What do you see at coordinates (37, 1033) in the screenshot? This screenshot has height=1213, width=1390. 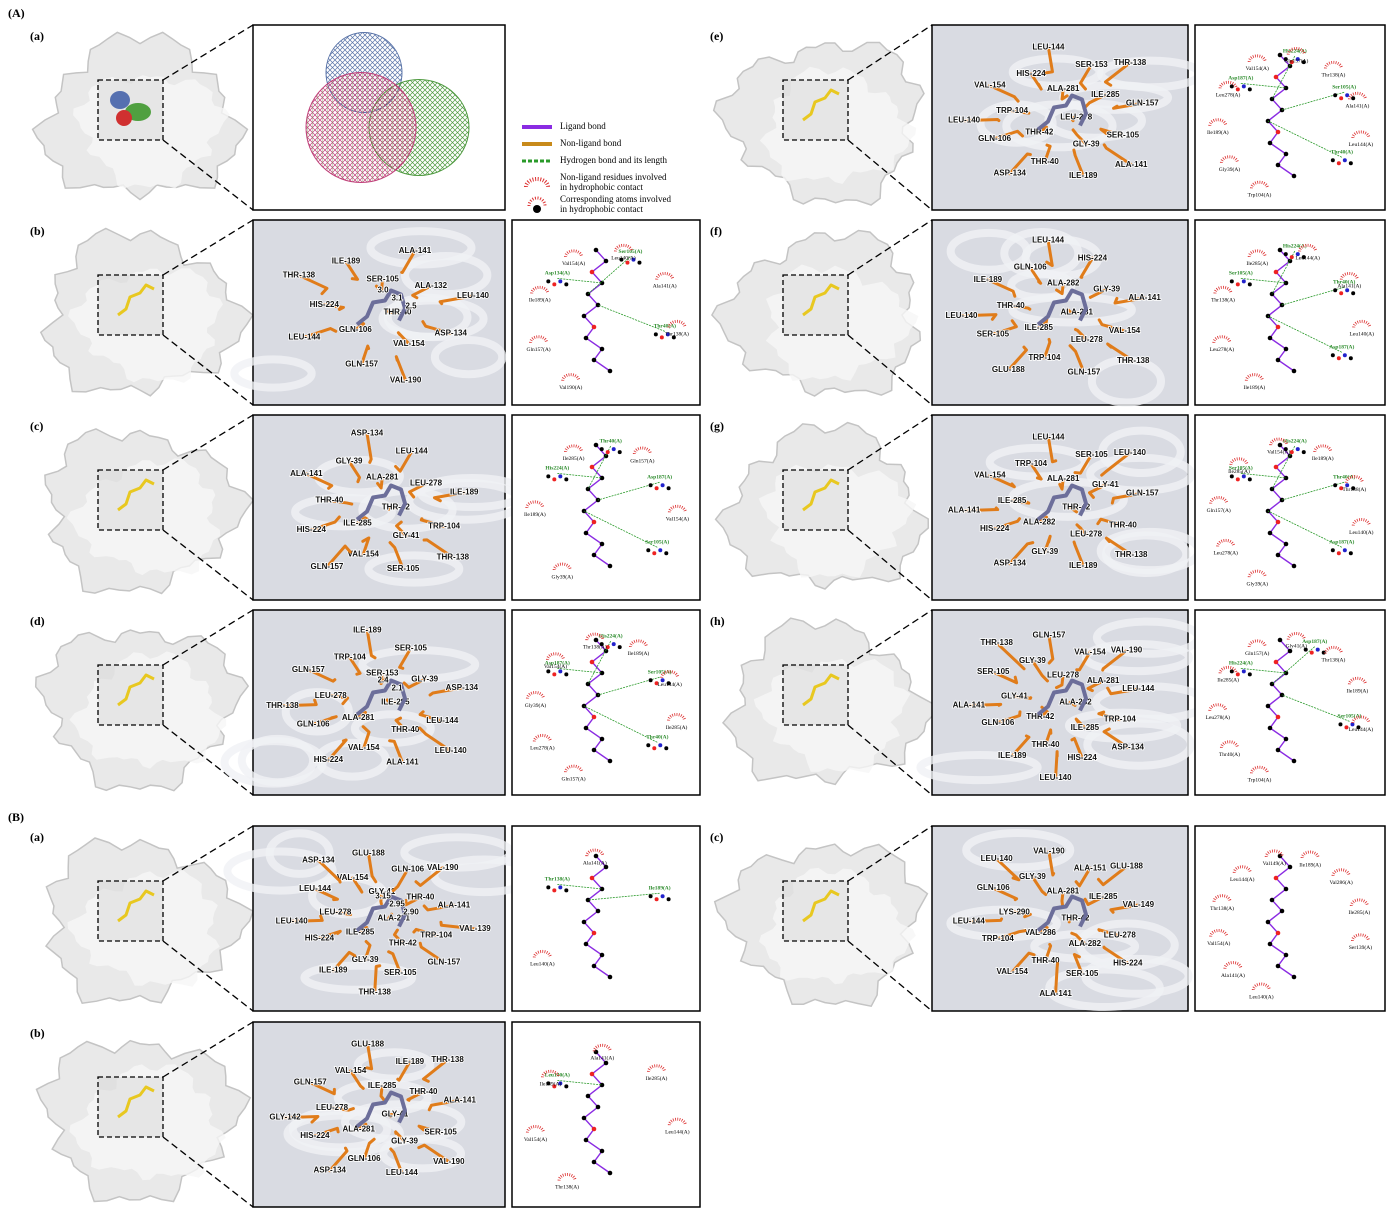 I see `panel-label: (b)` at bounding box center [37, 1033].